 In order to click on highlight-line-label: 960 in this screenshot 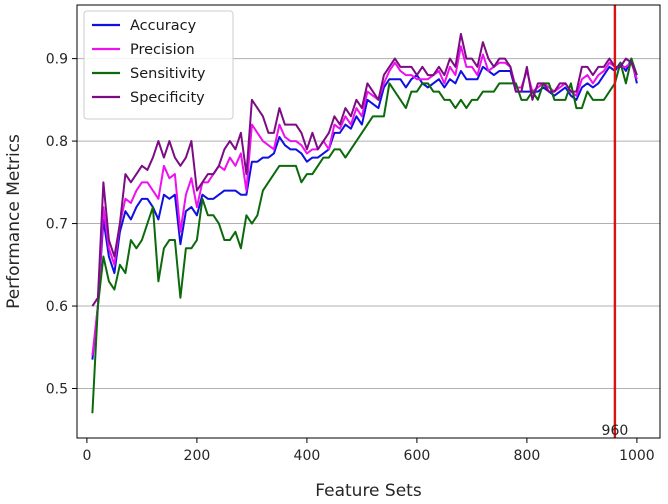, I will do `click(615, 431)`.